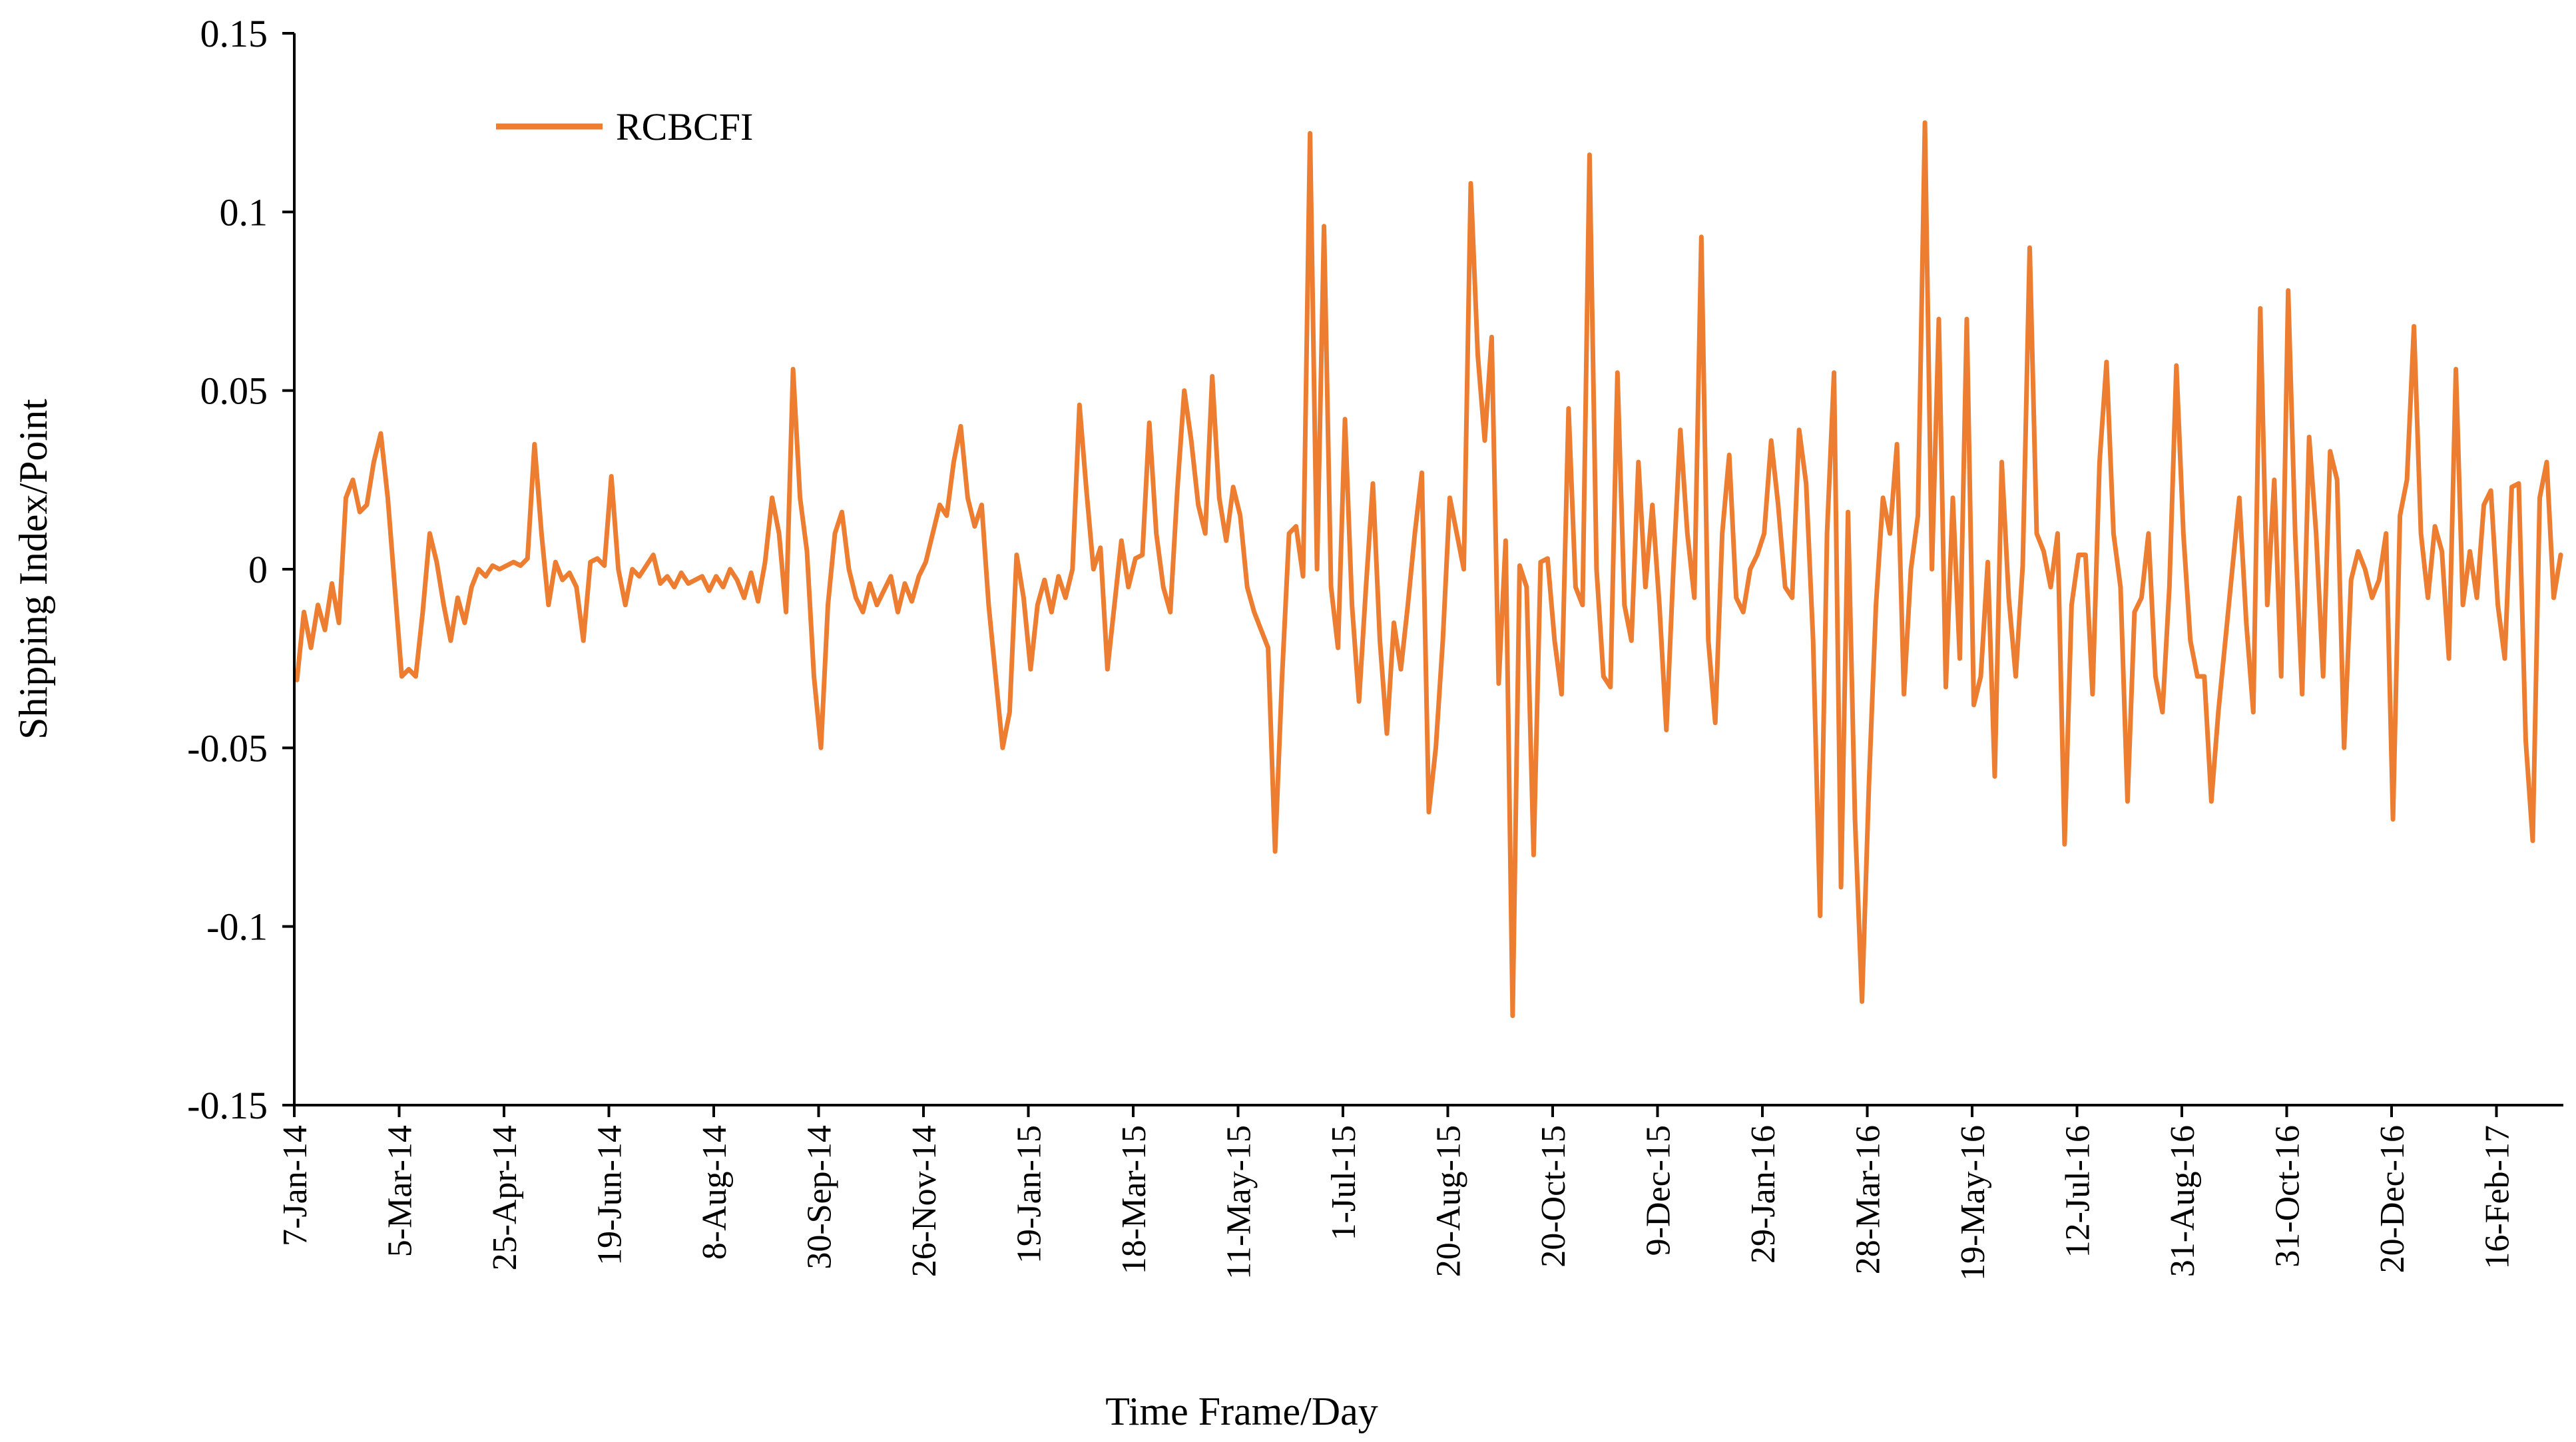  What do you see at coordinates (400, 1191) in the screenshot?
I see `x-tick-label: 5-Mar-14` at bounding box center [400, 1191].